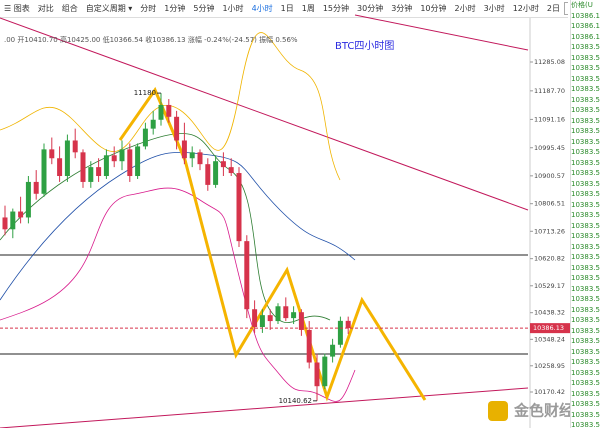  I want to click on toolbar-item: 30分钟, so click(370, 8).